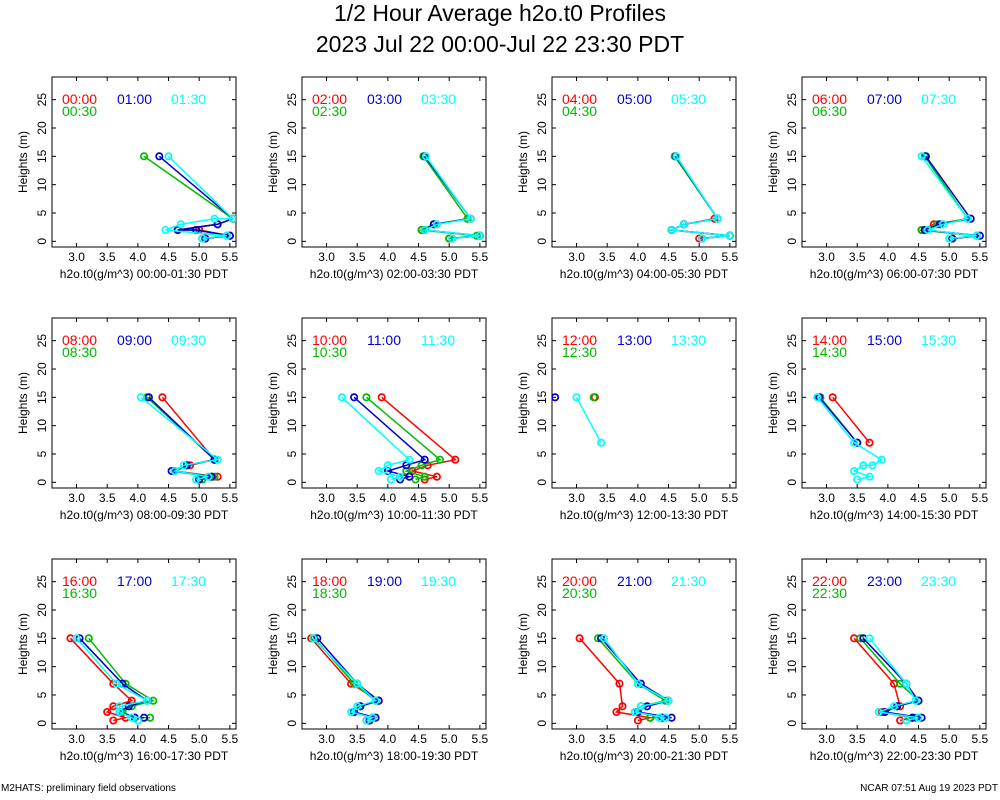 The width and height of the screenshot is (1000, 800). I want to click on legend-entry: 08:30, so click(79, 352).